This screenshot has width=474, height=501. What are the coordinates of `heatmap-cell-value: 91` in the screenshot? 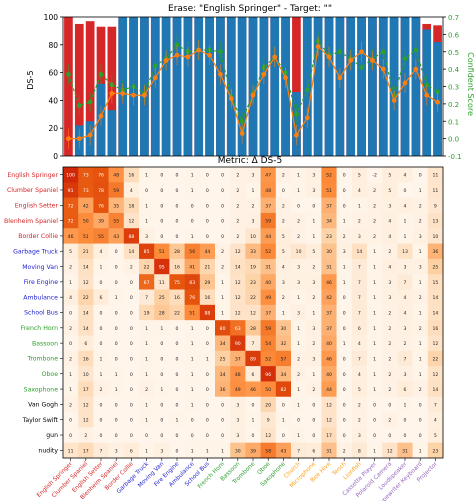 It's located at (71, 191).